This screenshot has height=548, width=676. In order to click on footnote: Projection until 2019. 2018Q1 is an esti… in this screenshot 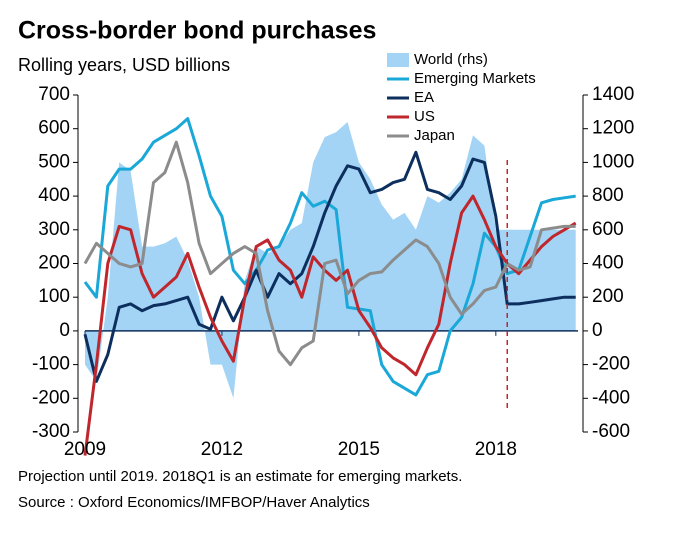, I will do `click(240, 476)`.